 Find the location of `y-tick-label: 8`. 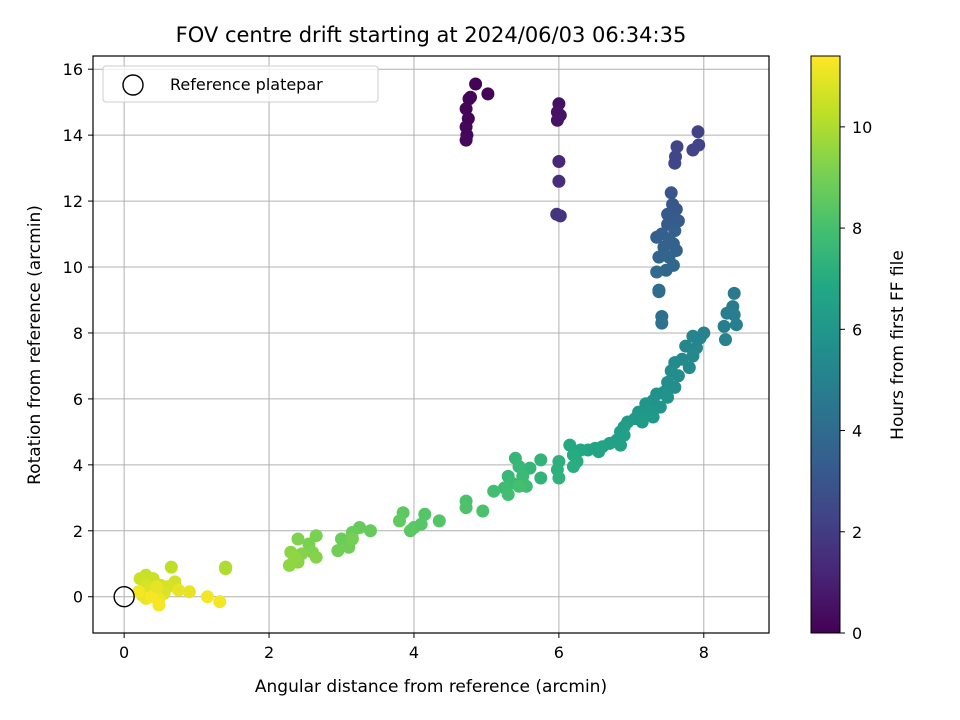

y-tick-label: 8 is located at coordinates (78, 333).